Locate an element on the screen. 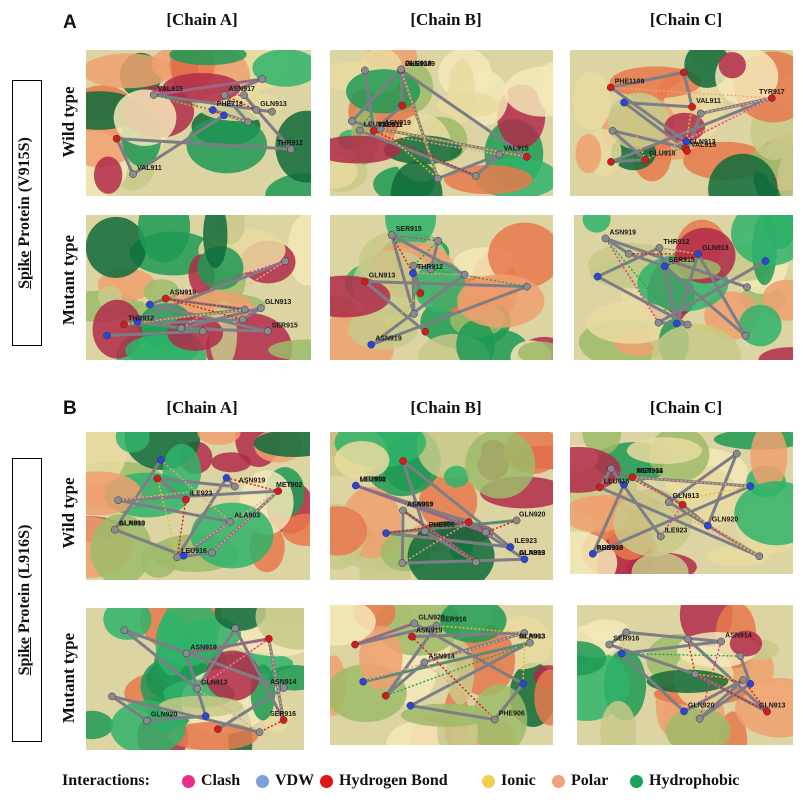  panel-b-side-label: Spike Protein (L916S) is located at coordinates (26, 600).